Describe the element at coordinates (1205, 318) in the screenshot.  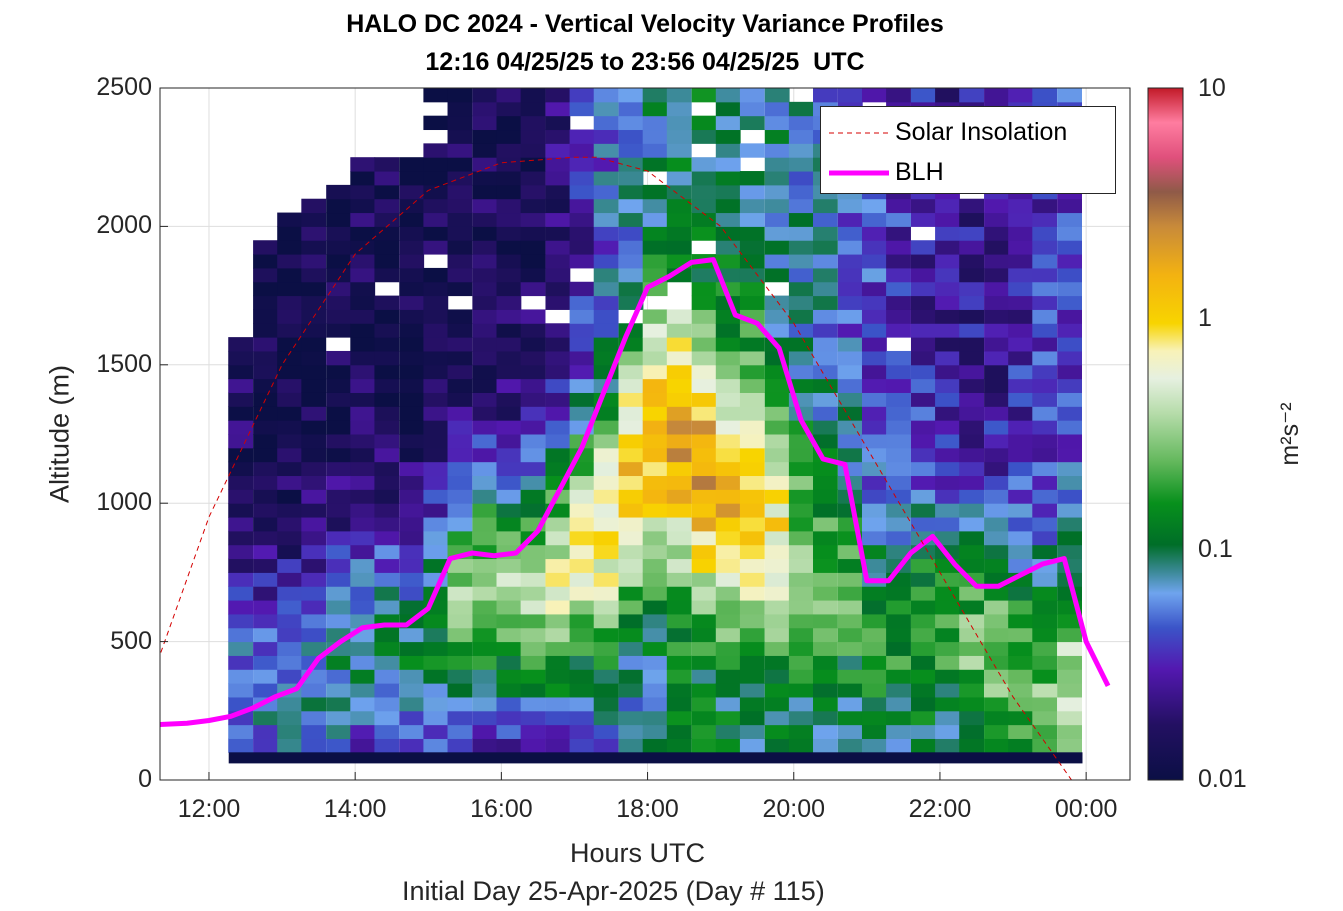
I see `colorbar-tick-1: 1` at that location.